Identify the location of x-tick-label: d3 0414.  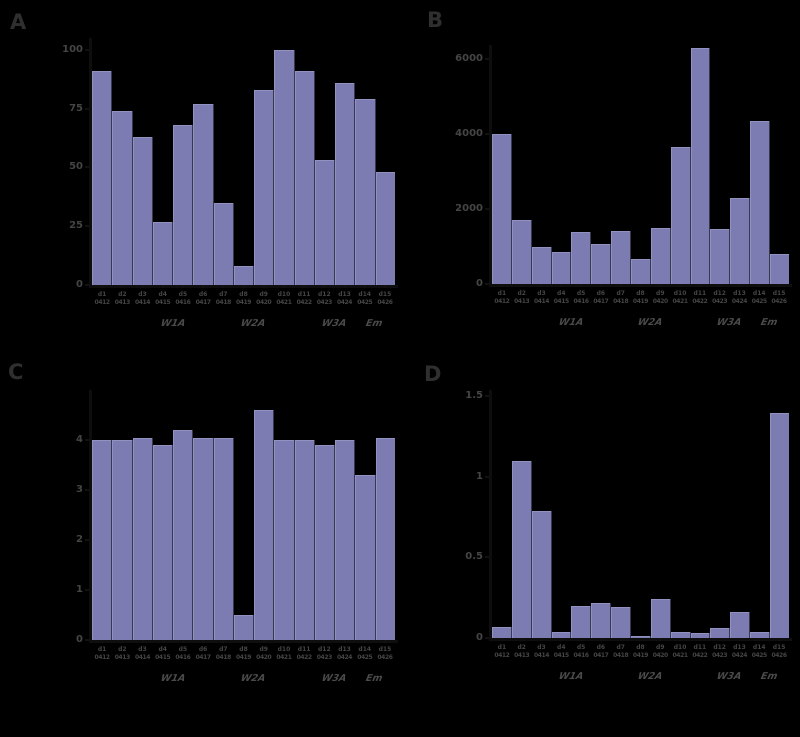
(542, 652).